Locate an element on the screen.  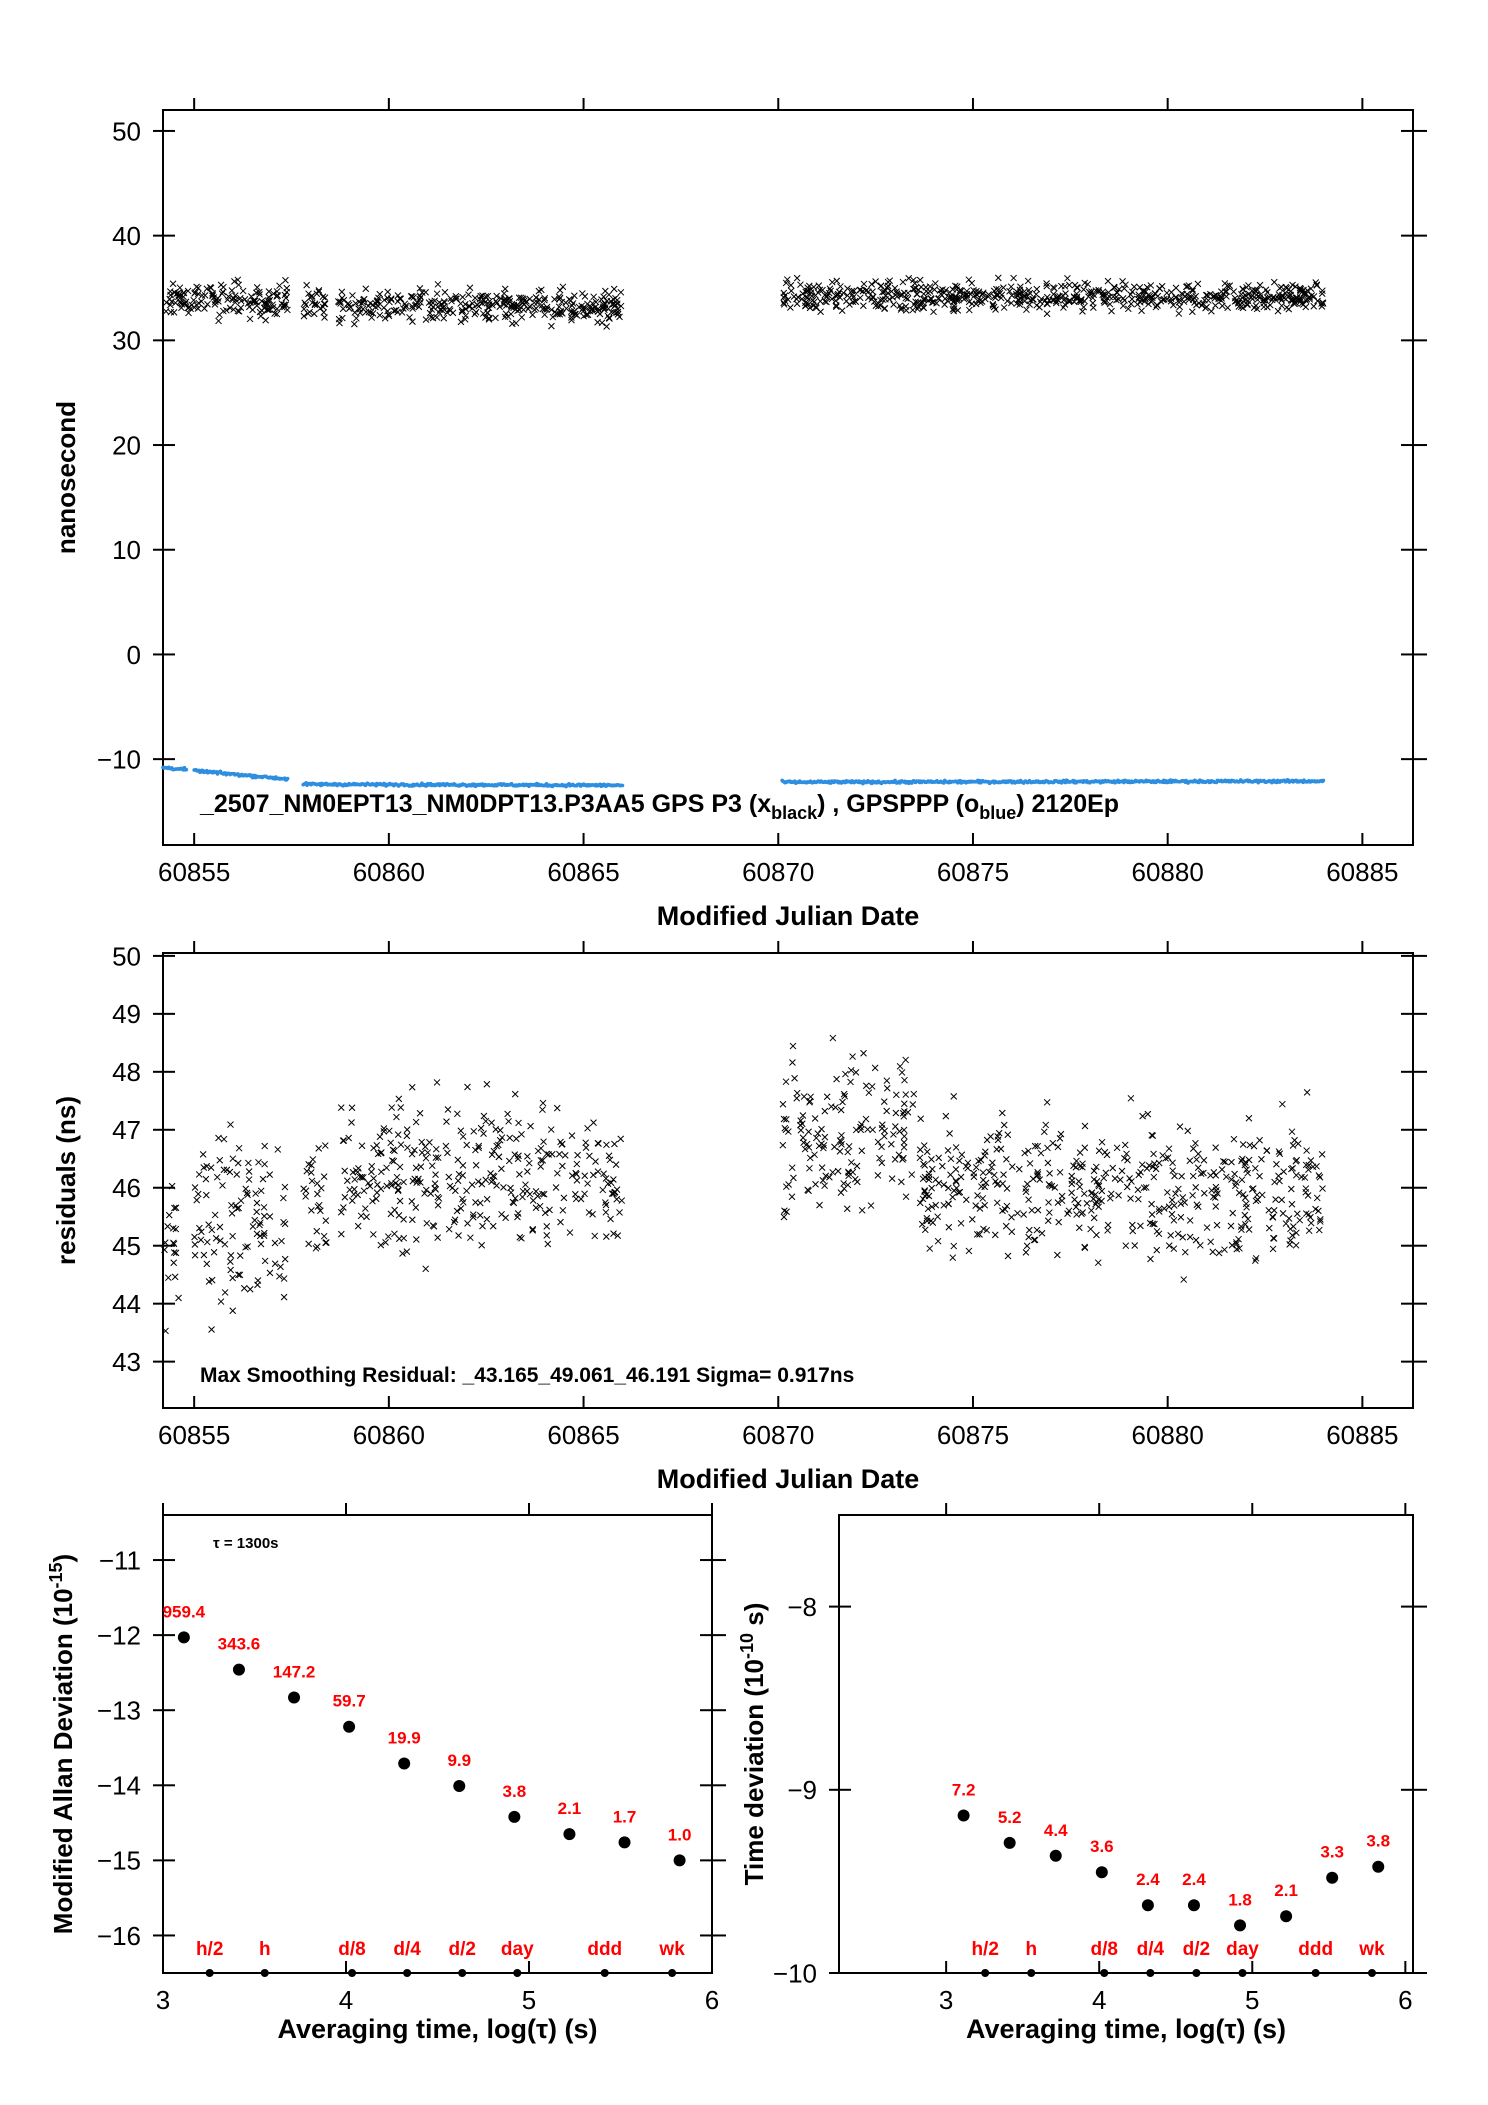
tdev-value-label: 3.3 is located at coordinates (1332, 1852).